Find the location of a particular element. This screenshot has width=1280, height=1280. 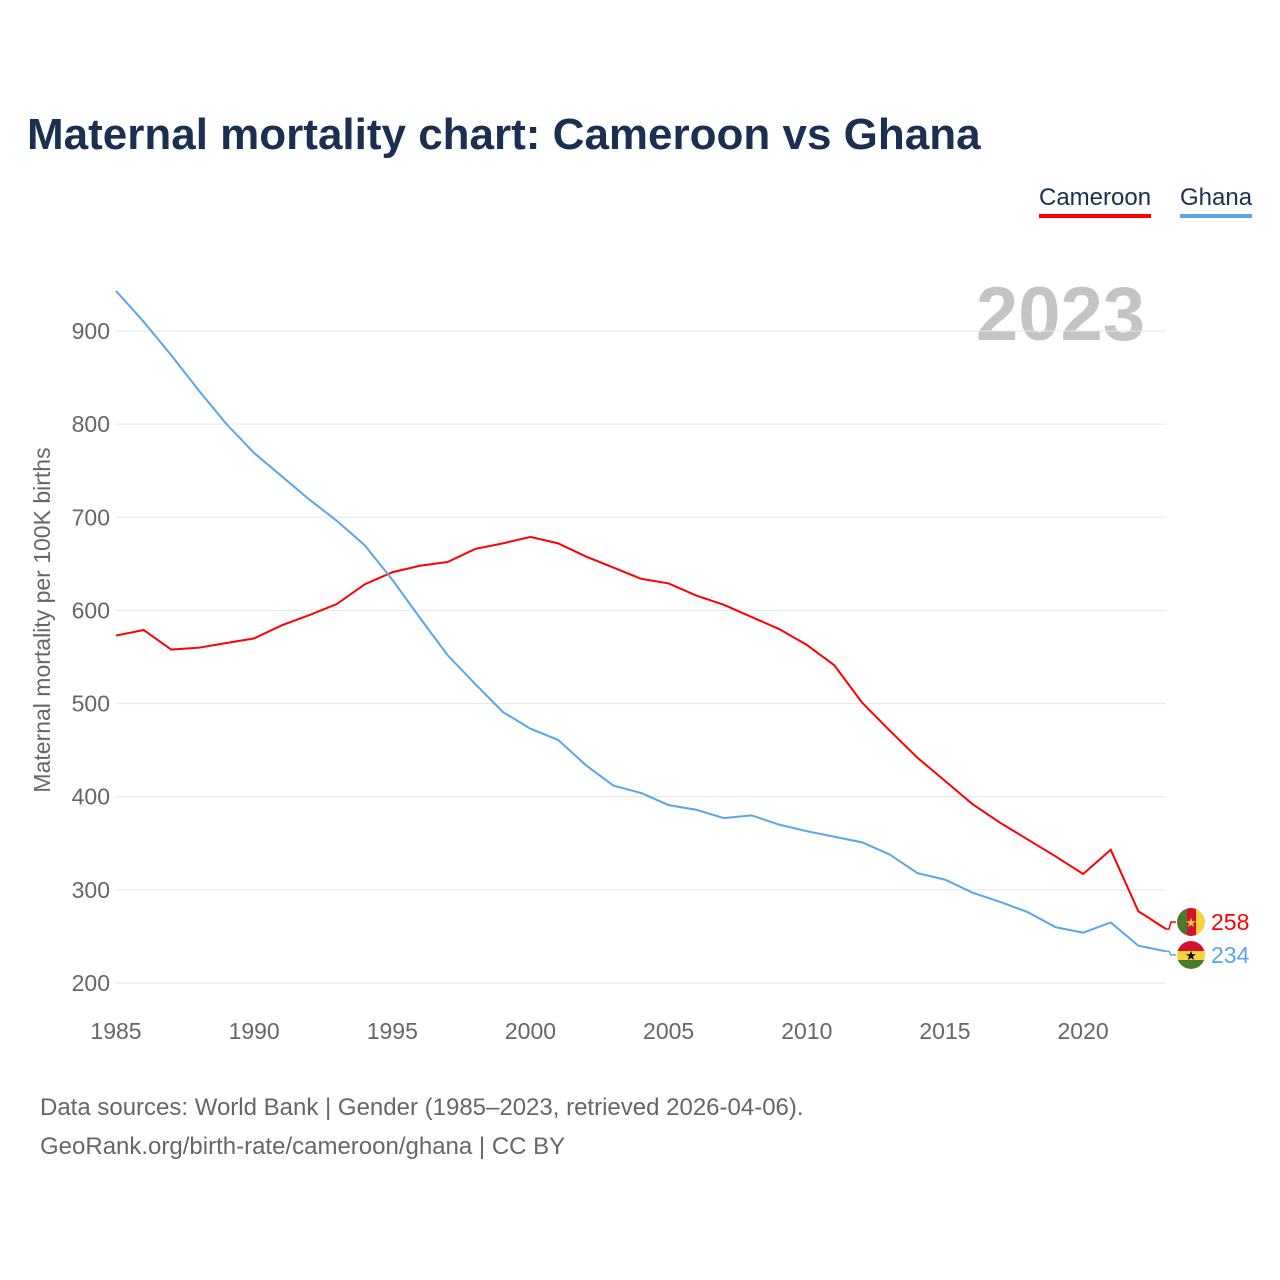

cameroon-flag-icon: ★ is located at coordinates (1191, 922).